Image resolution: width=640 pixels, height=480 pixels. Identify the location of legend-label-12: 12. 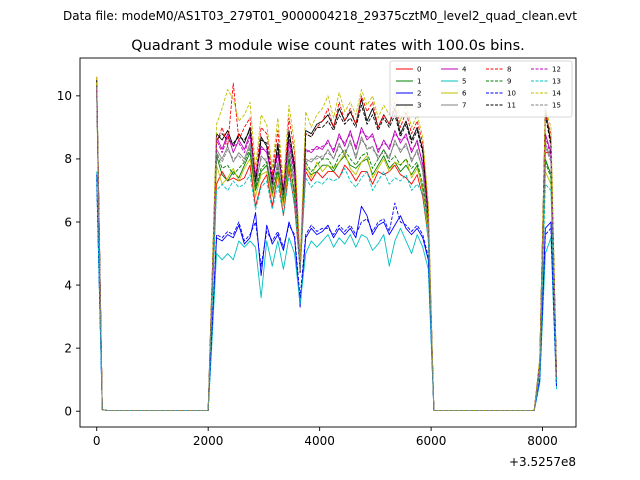
(556, 70).